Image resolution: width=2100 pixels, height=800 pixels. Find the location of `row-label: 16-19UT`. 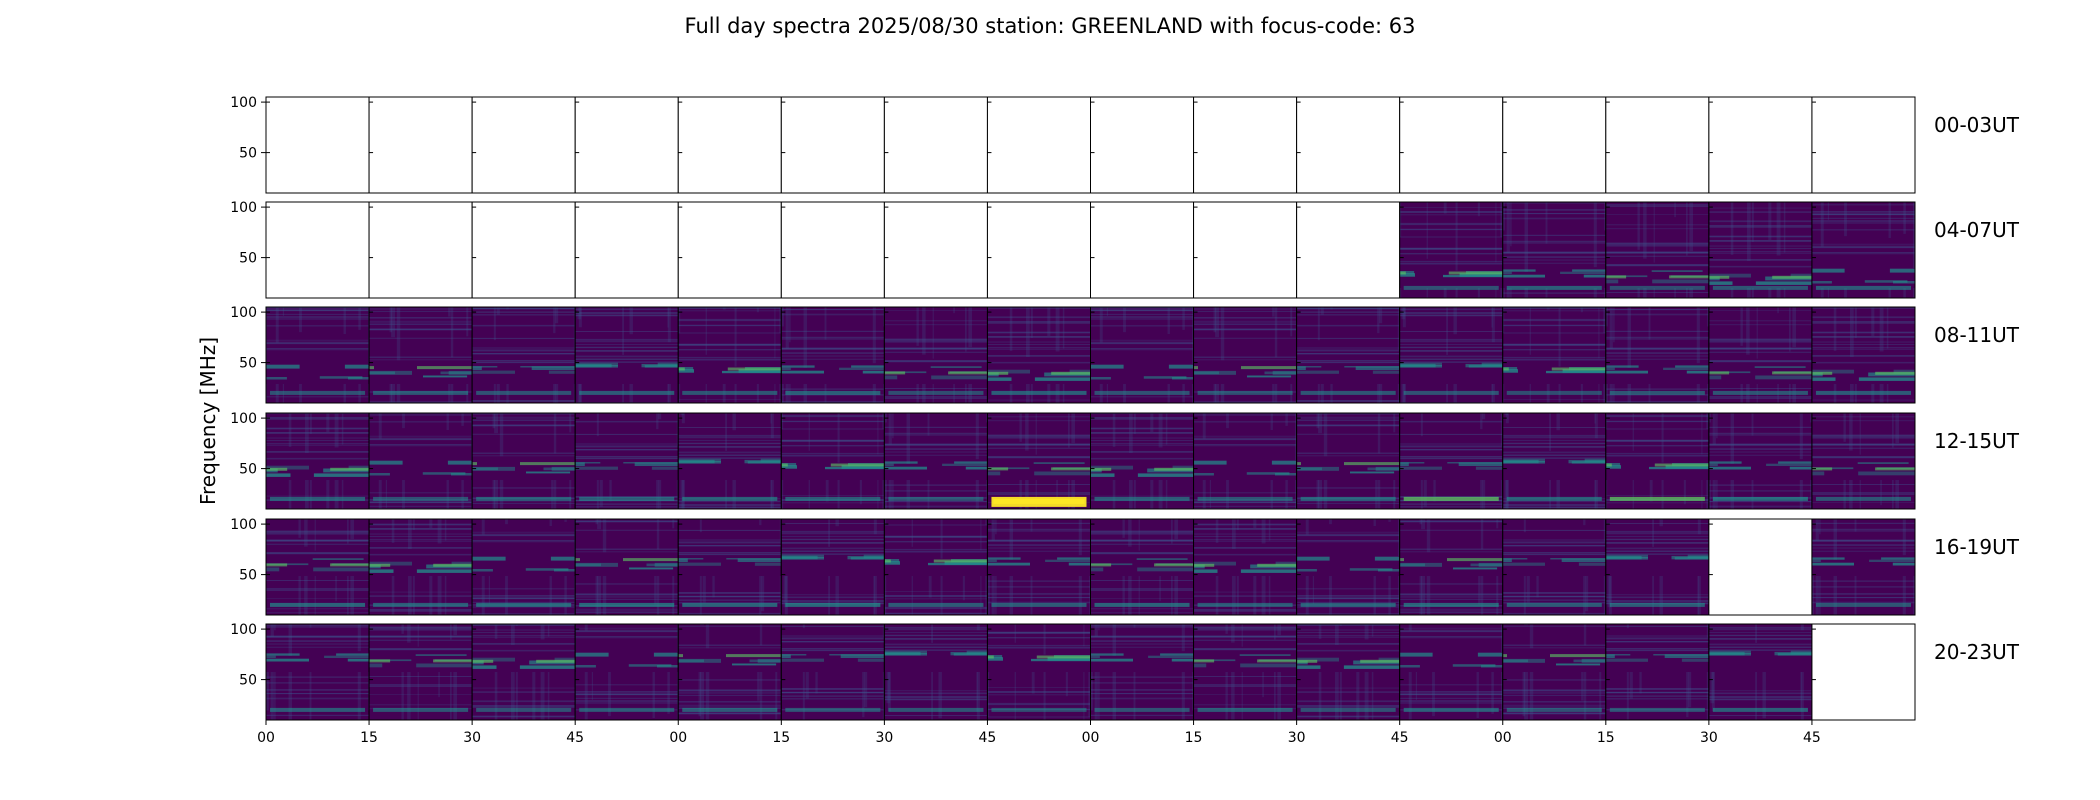

row-label: 16-19UT is located at coordinates (1977, 547).